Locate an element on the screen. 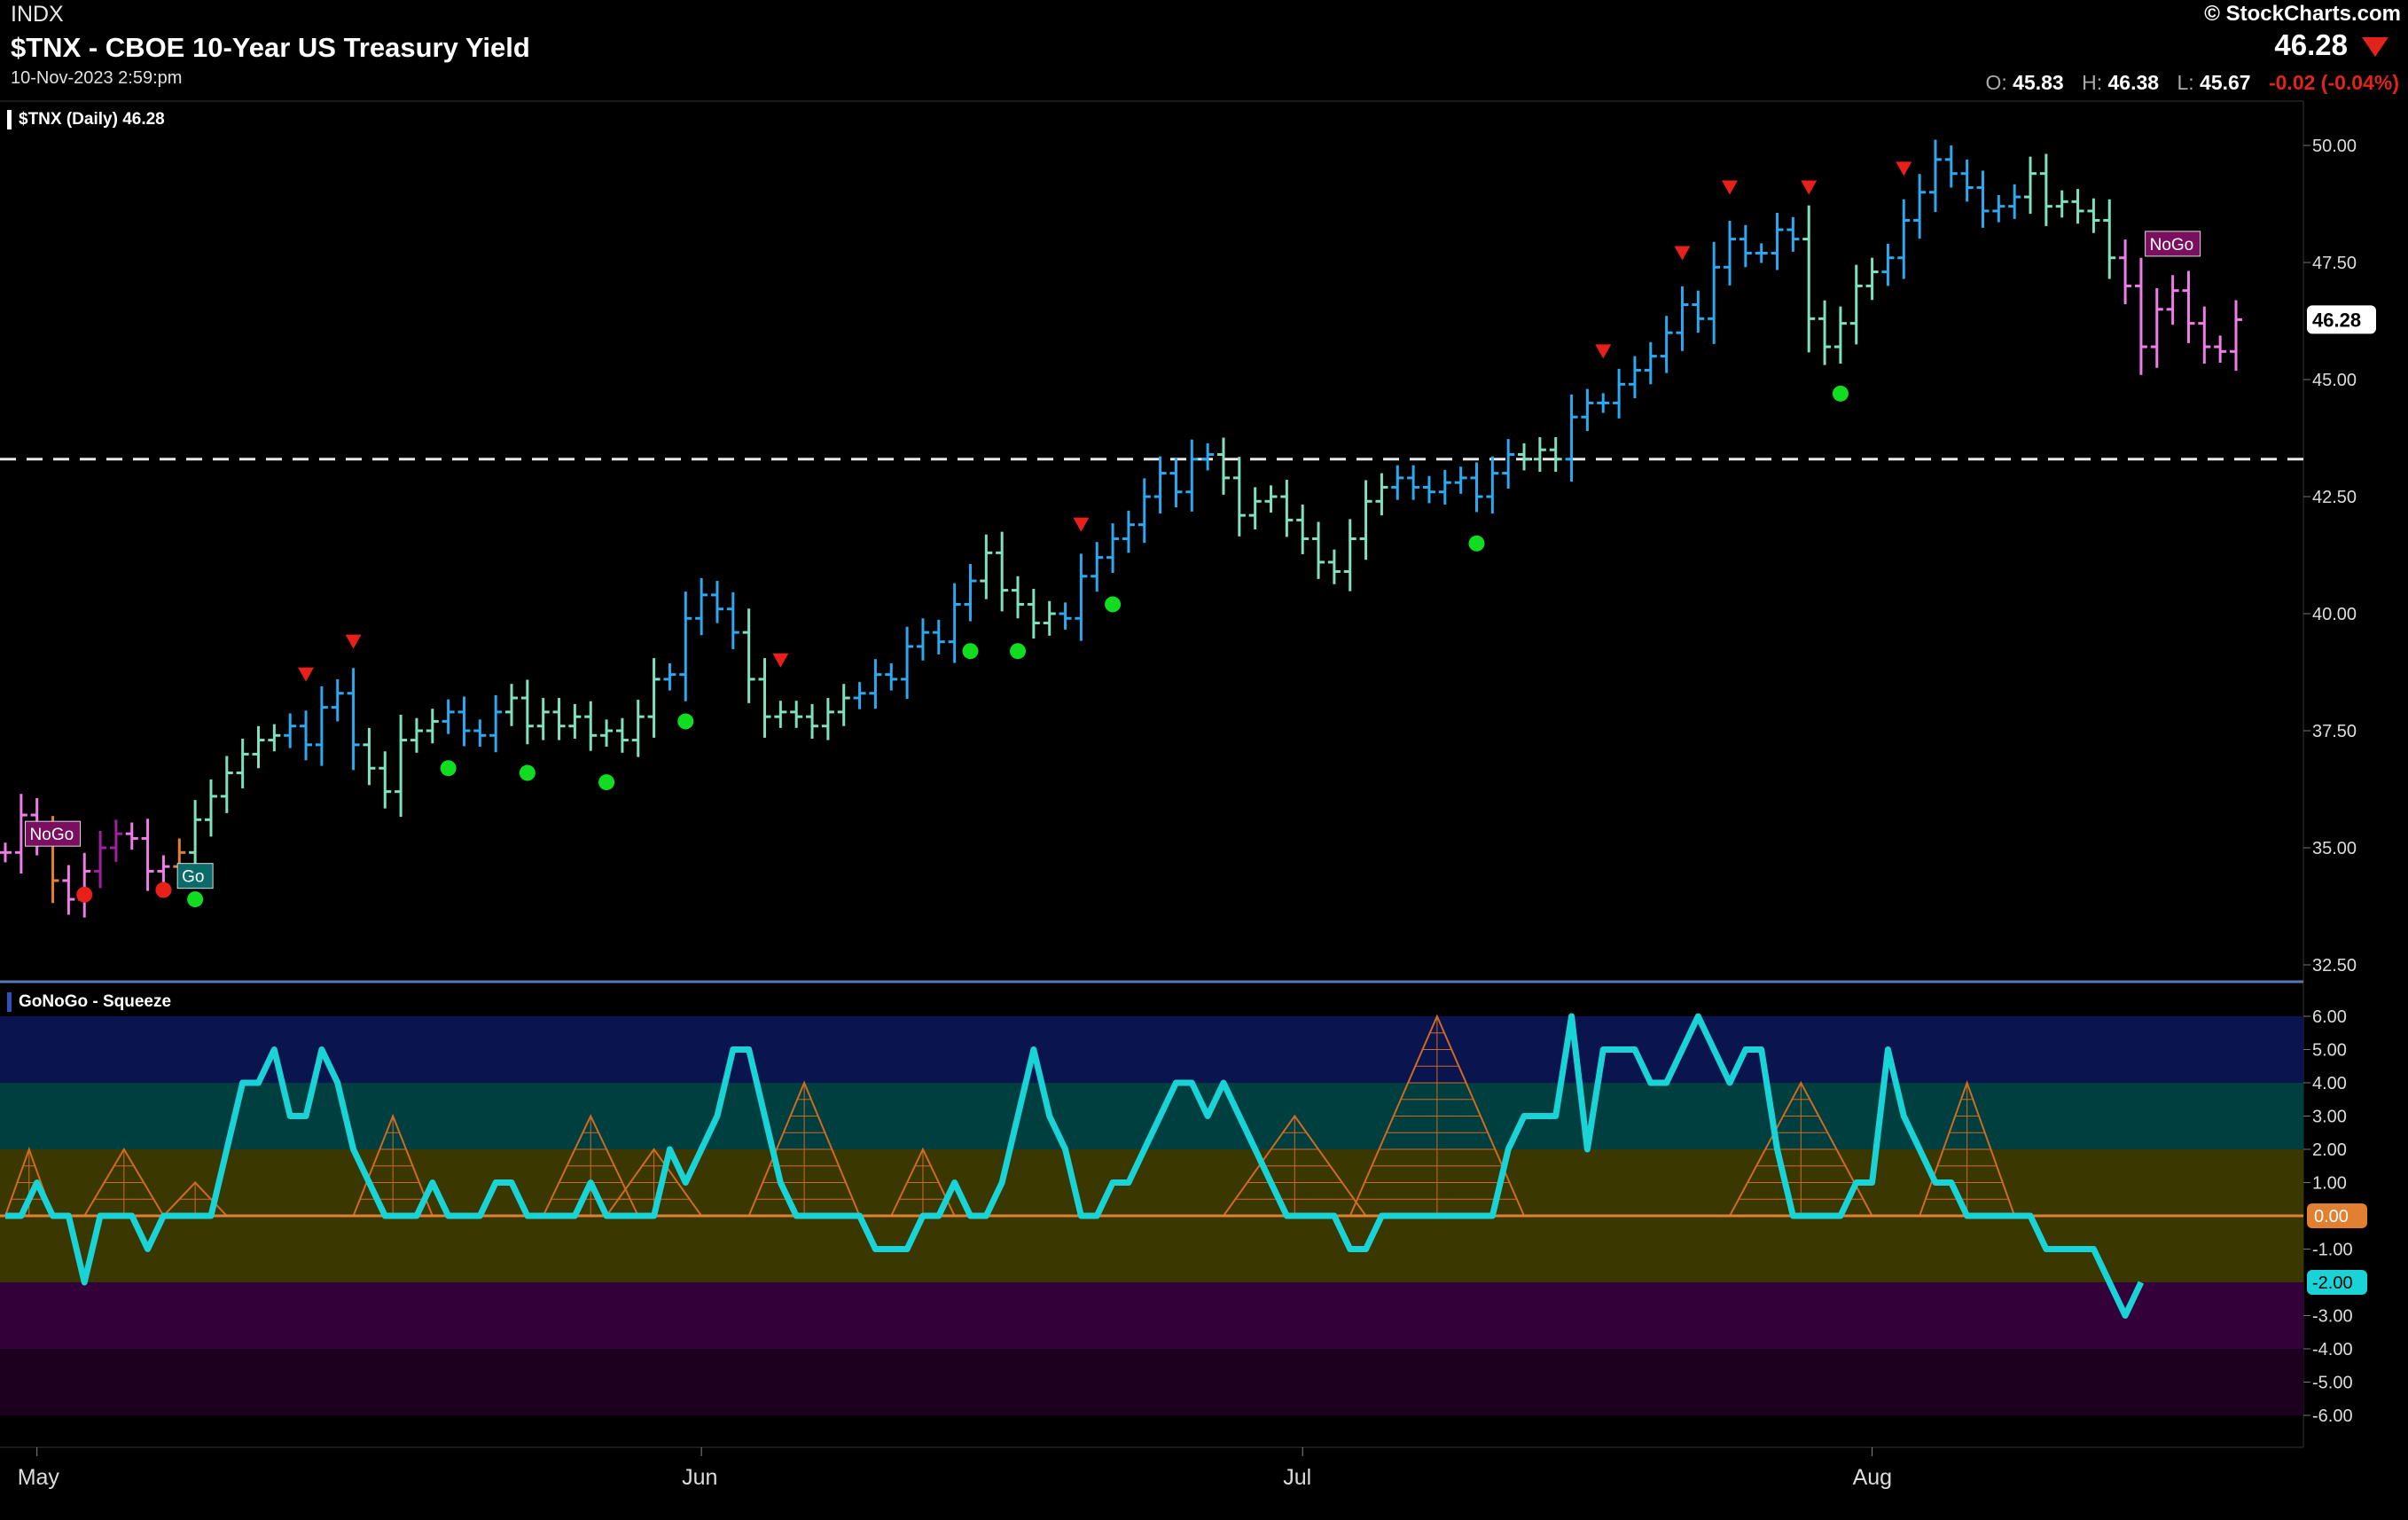 This screenshot has width=2408, height=1520. oscillator-tick-label: -5.00 is located at coordinates (2332, 1383).